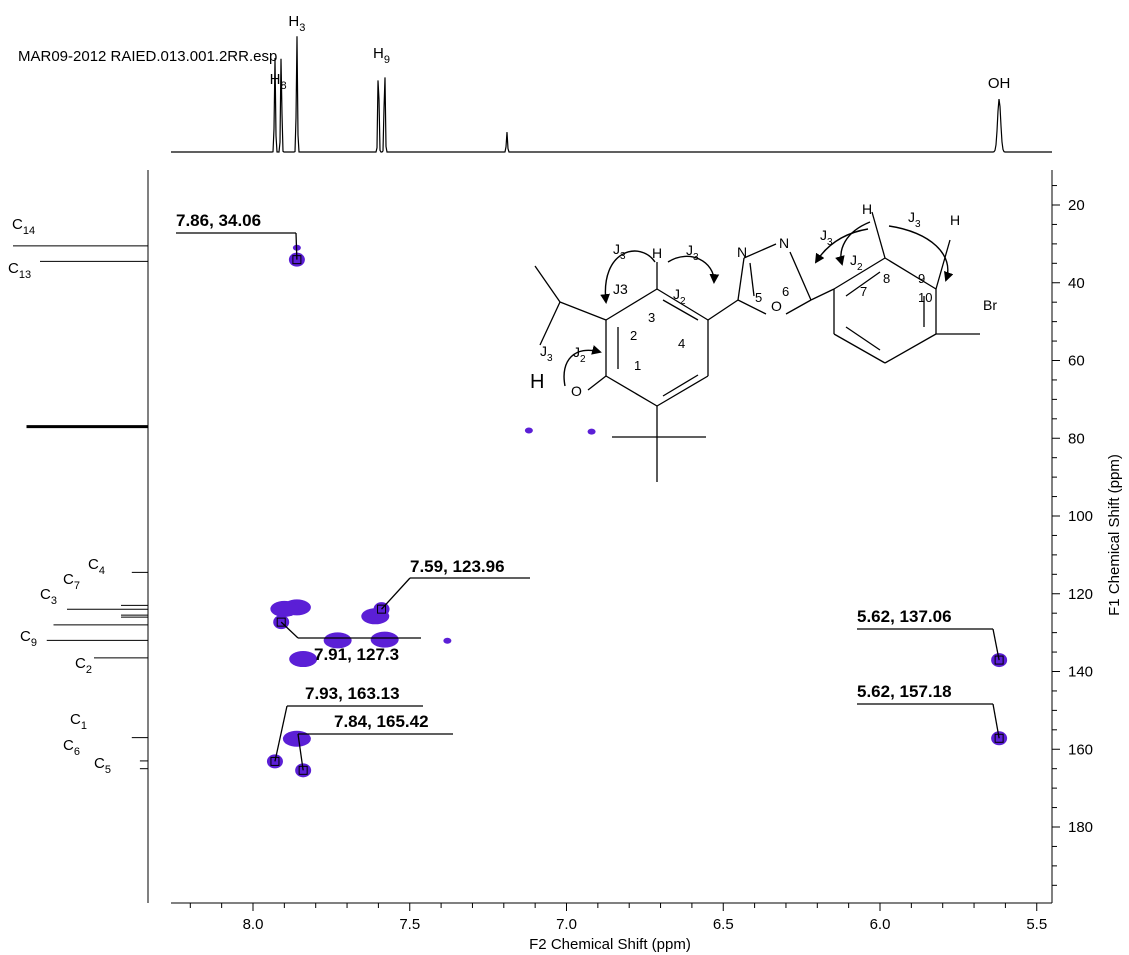 The image size is (1129, 955). What do you see at coordinates (785, 291) in the screenshot?
I see `structure-label: 6` at bounding box center [785, 291].